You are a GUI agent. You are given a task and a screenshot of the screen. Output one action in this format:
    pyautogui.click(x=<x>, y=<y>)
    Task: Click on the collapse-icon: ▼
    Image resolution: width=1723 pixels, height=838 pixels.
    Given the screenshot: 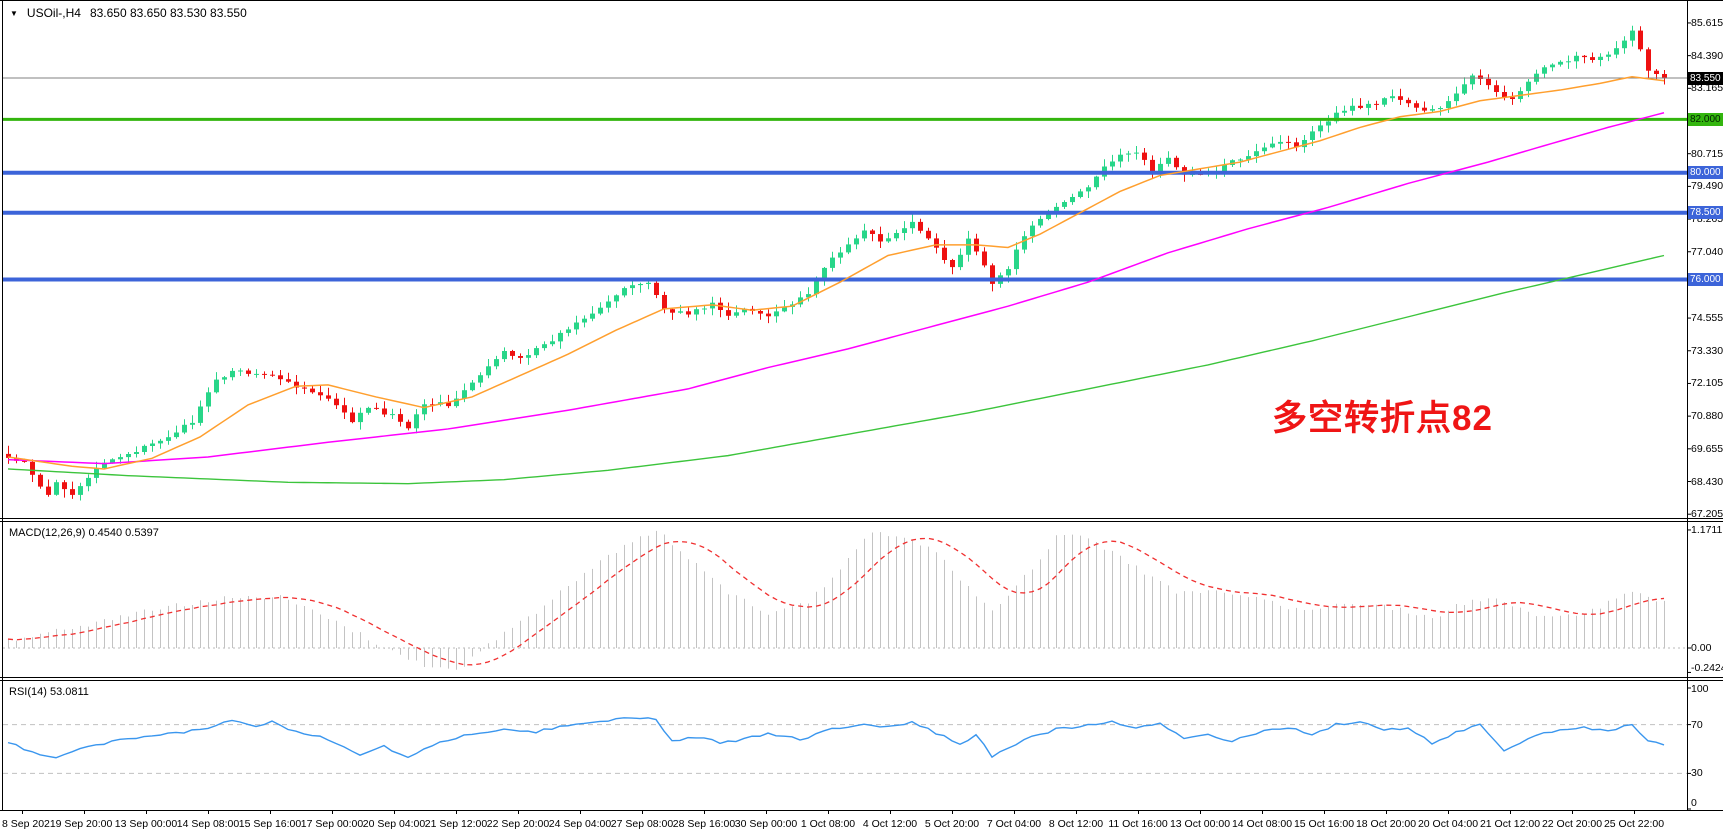 What is the action you would take?
    pyautogui.click(x=14, y=13)
    